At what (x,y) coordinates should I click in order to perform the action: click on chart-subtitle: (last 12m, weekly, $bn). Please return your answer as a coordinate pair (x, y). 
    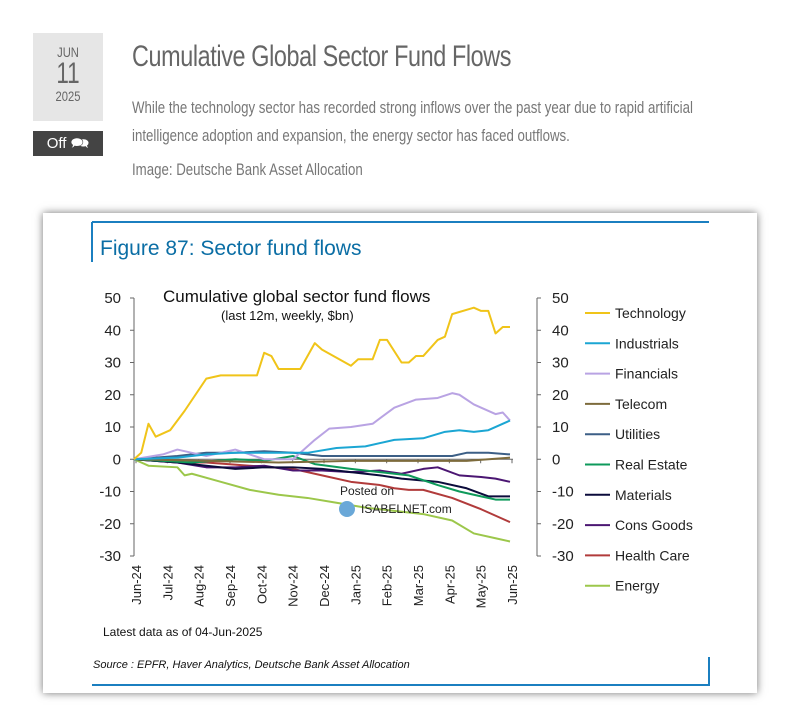
    Looking at the image, I should click on (287, 315).